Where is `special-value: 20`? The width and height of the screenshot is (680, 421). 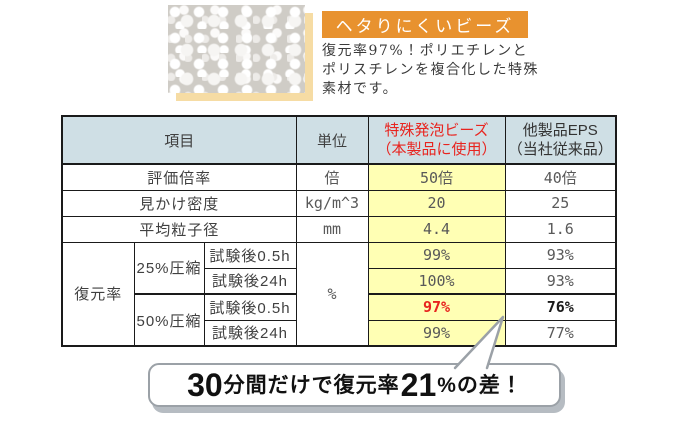 special-value: 20 is located at coordinates (436, 203).